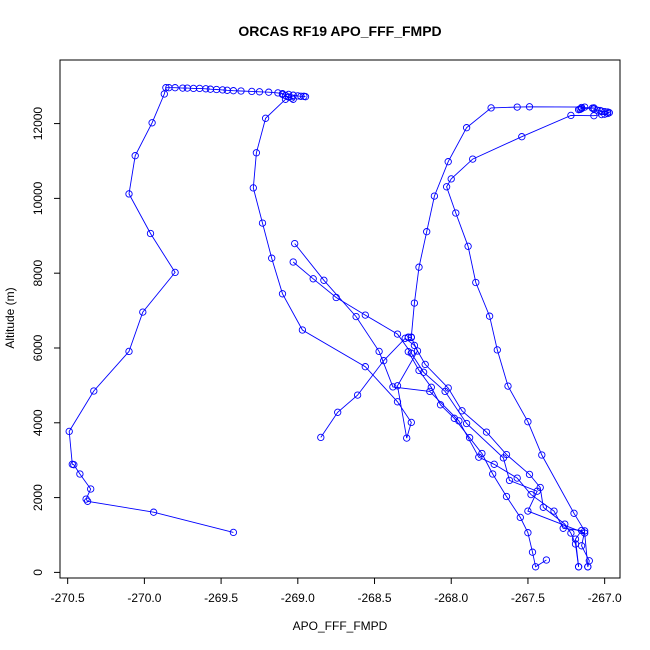 This screenshot has height=650, width=650. I want to click on x-tick-label: -267.0, so click(605, 598).